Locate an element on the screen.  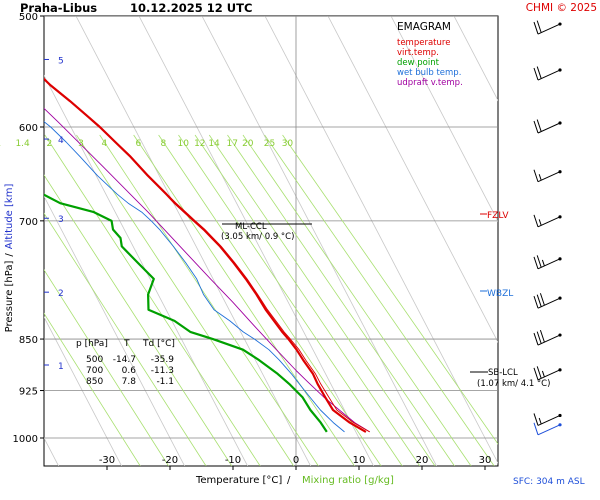
mixing-ratio-label: 17 is located at coordinates (232, 144).